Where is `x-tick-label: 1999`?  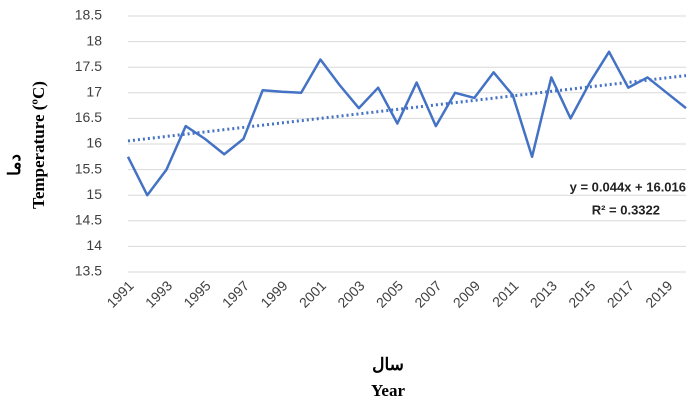 x-tick-label: 1999 is located at coordinates (273, 293).